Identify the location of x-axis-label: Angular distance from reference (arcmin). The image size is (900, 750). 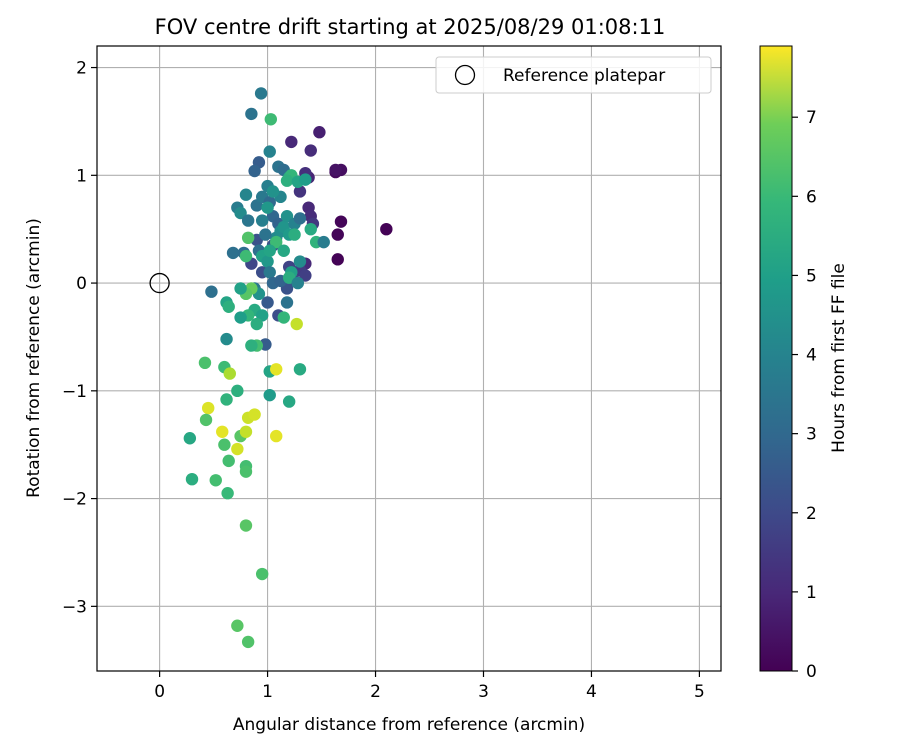
(409, 725).